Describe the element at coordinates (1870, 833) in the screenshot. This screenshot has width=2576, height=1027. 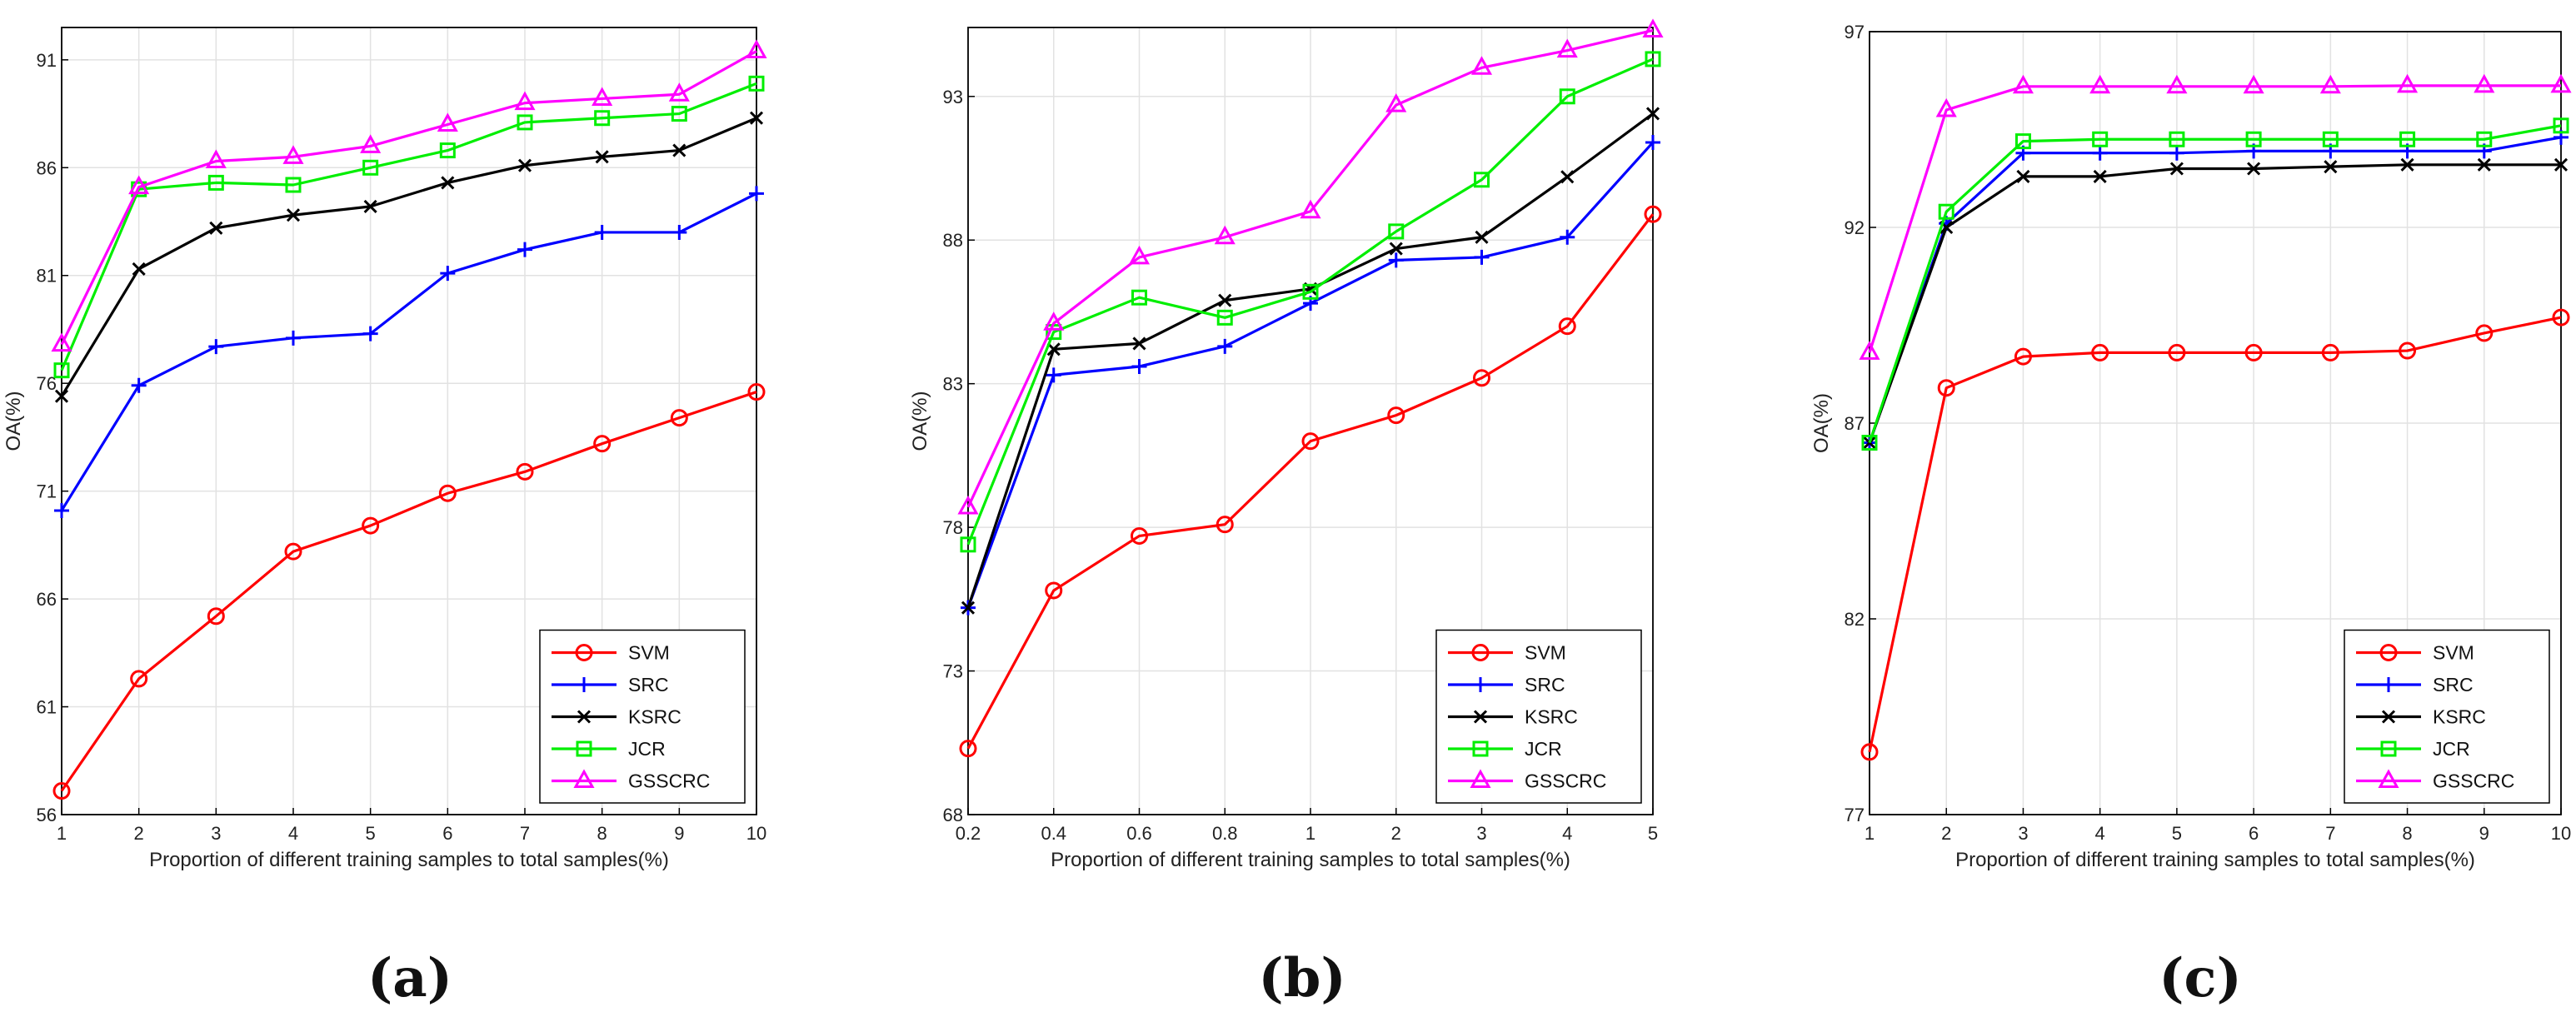
I see `x-tick-label: 1` at that location.